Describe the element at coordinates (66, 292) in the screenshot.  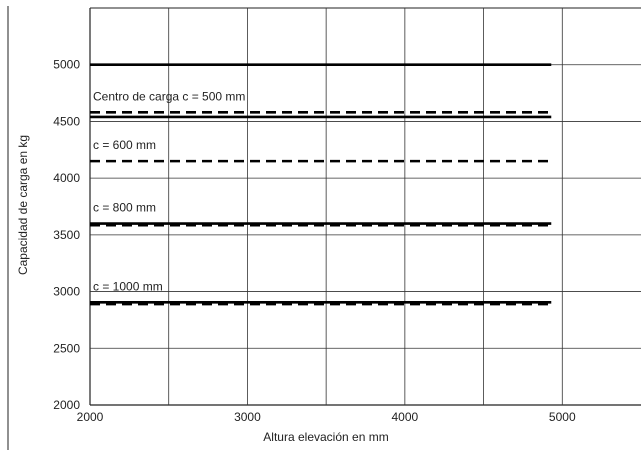
I see `y-tick-label: 3000` at that location.